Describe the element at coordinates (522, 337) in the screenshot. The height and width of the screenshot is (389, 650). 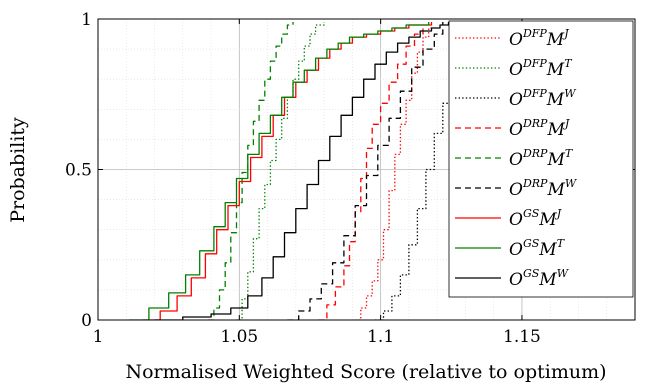
I see `x-tick-label: 1.15` at that location.